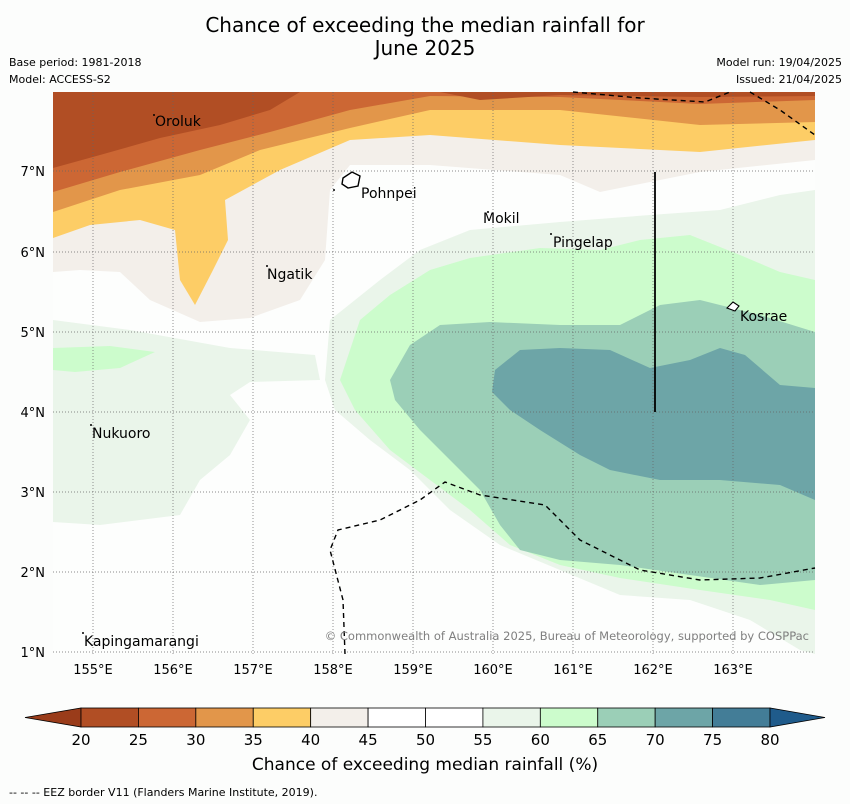  I want to click on lon-tick: 159°E, so click(413, 670).